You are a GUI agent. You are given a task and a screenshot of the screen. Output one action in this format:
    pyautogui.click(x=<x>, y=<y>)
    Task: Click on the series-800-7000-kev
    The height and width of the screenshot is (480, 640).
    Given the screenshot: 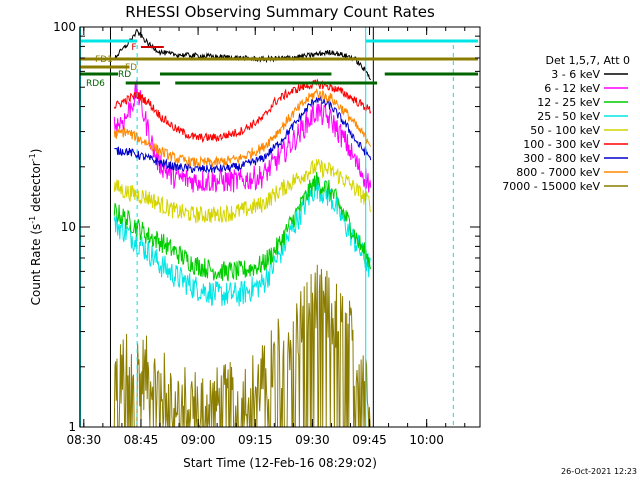 What is the action you would take?
    pyautogui.click(x=242, y=128)
    